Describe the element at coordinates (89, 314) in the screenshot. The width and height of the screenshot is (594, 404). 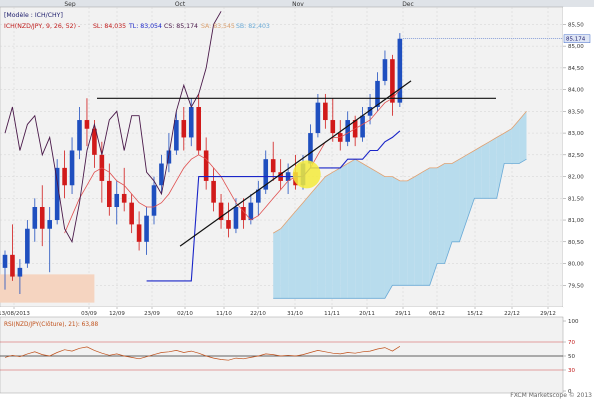
I see `date-tick-label: 03/09` at that location.